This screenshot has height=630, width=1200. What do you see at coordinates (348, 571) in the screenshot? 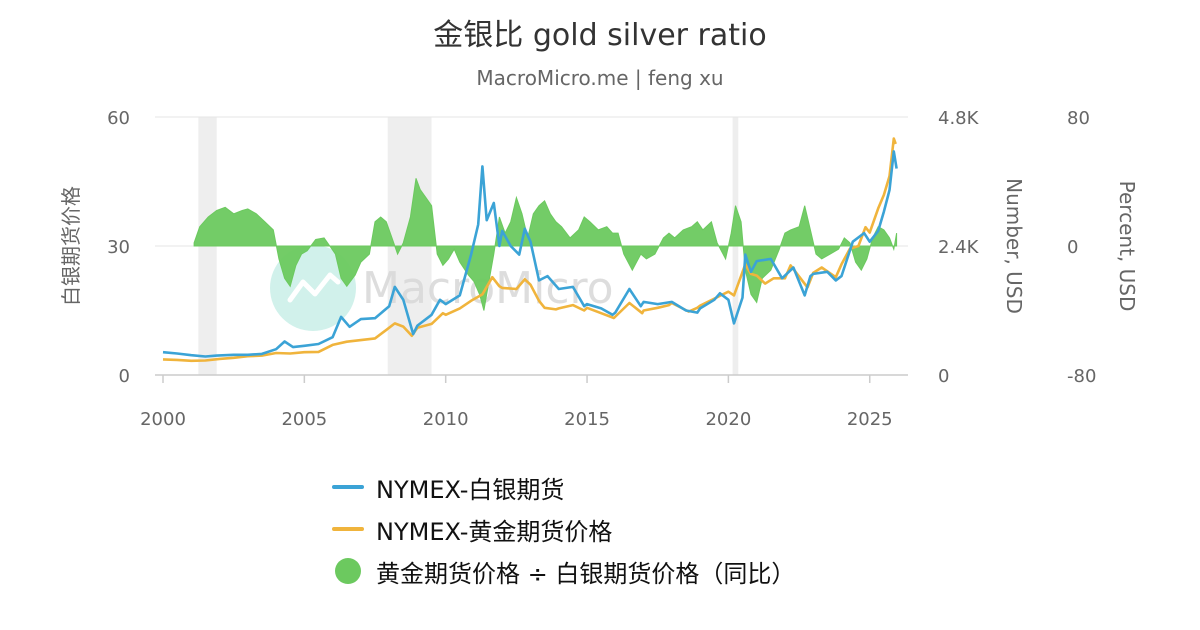
I see `legend-swatch-ratio` at bounding box center [348, 571].